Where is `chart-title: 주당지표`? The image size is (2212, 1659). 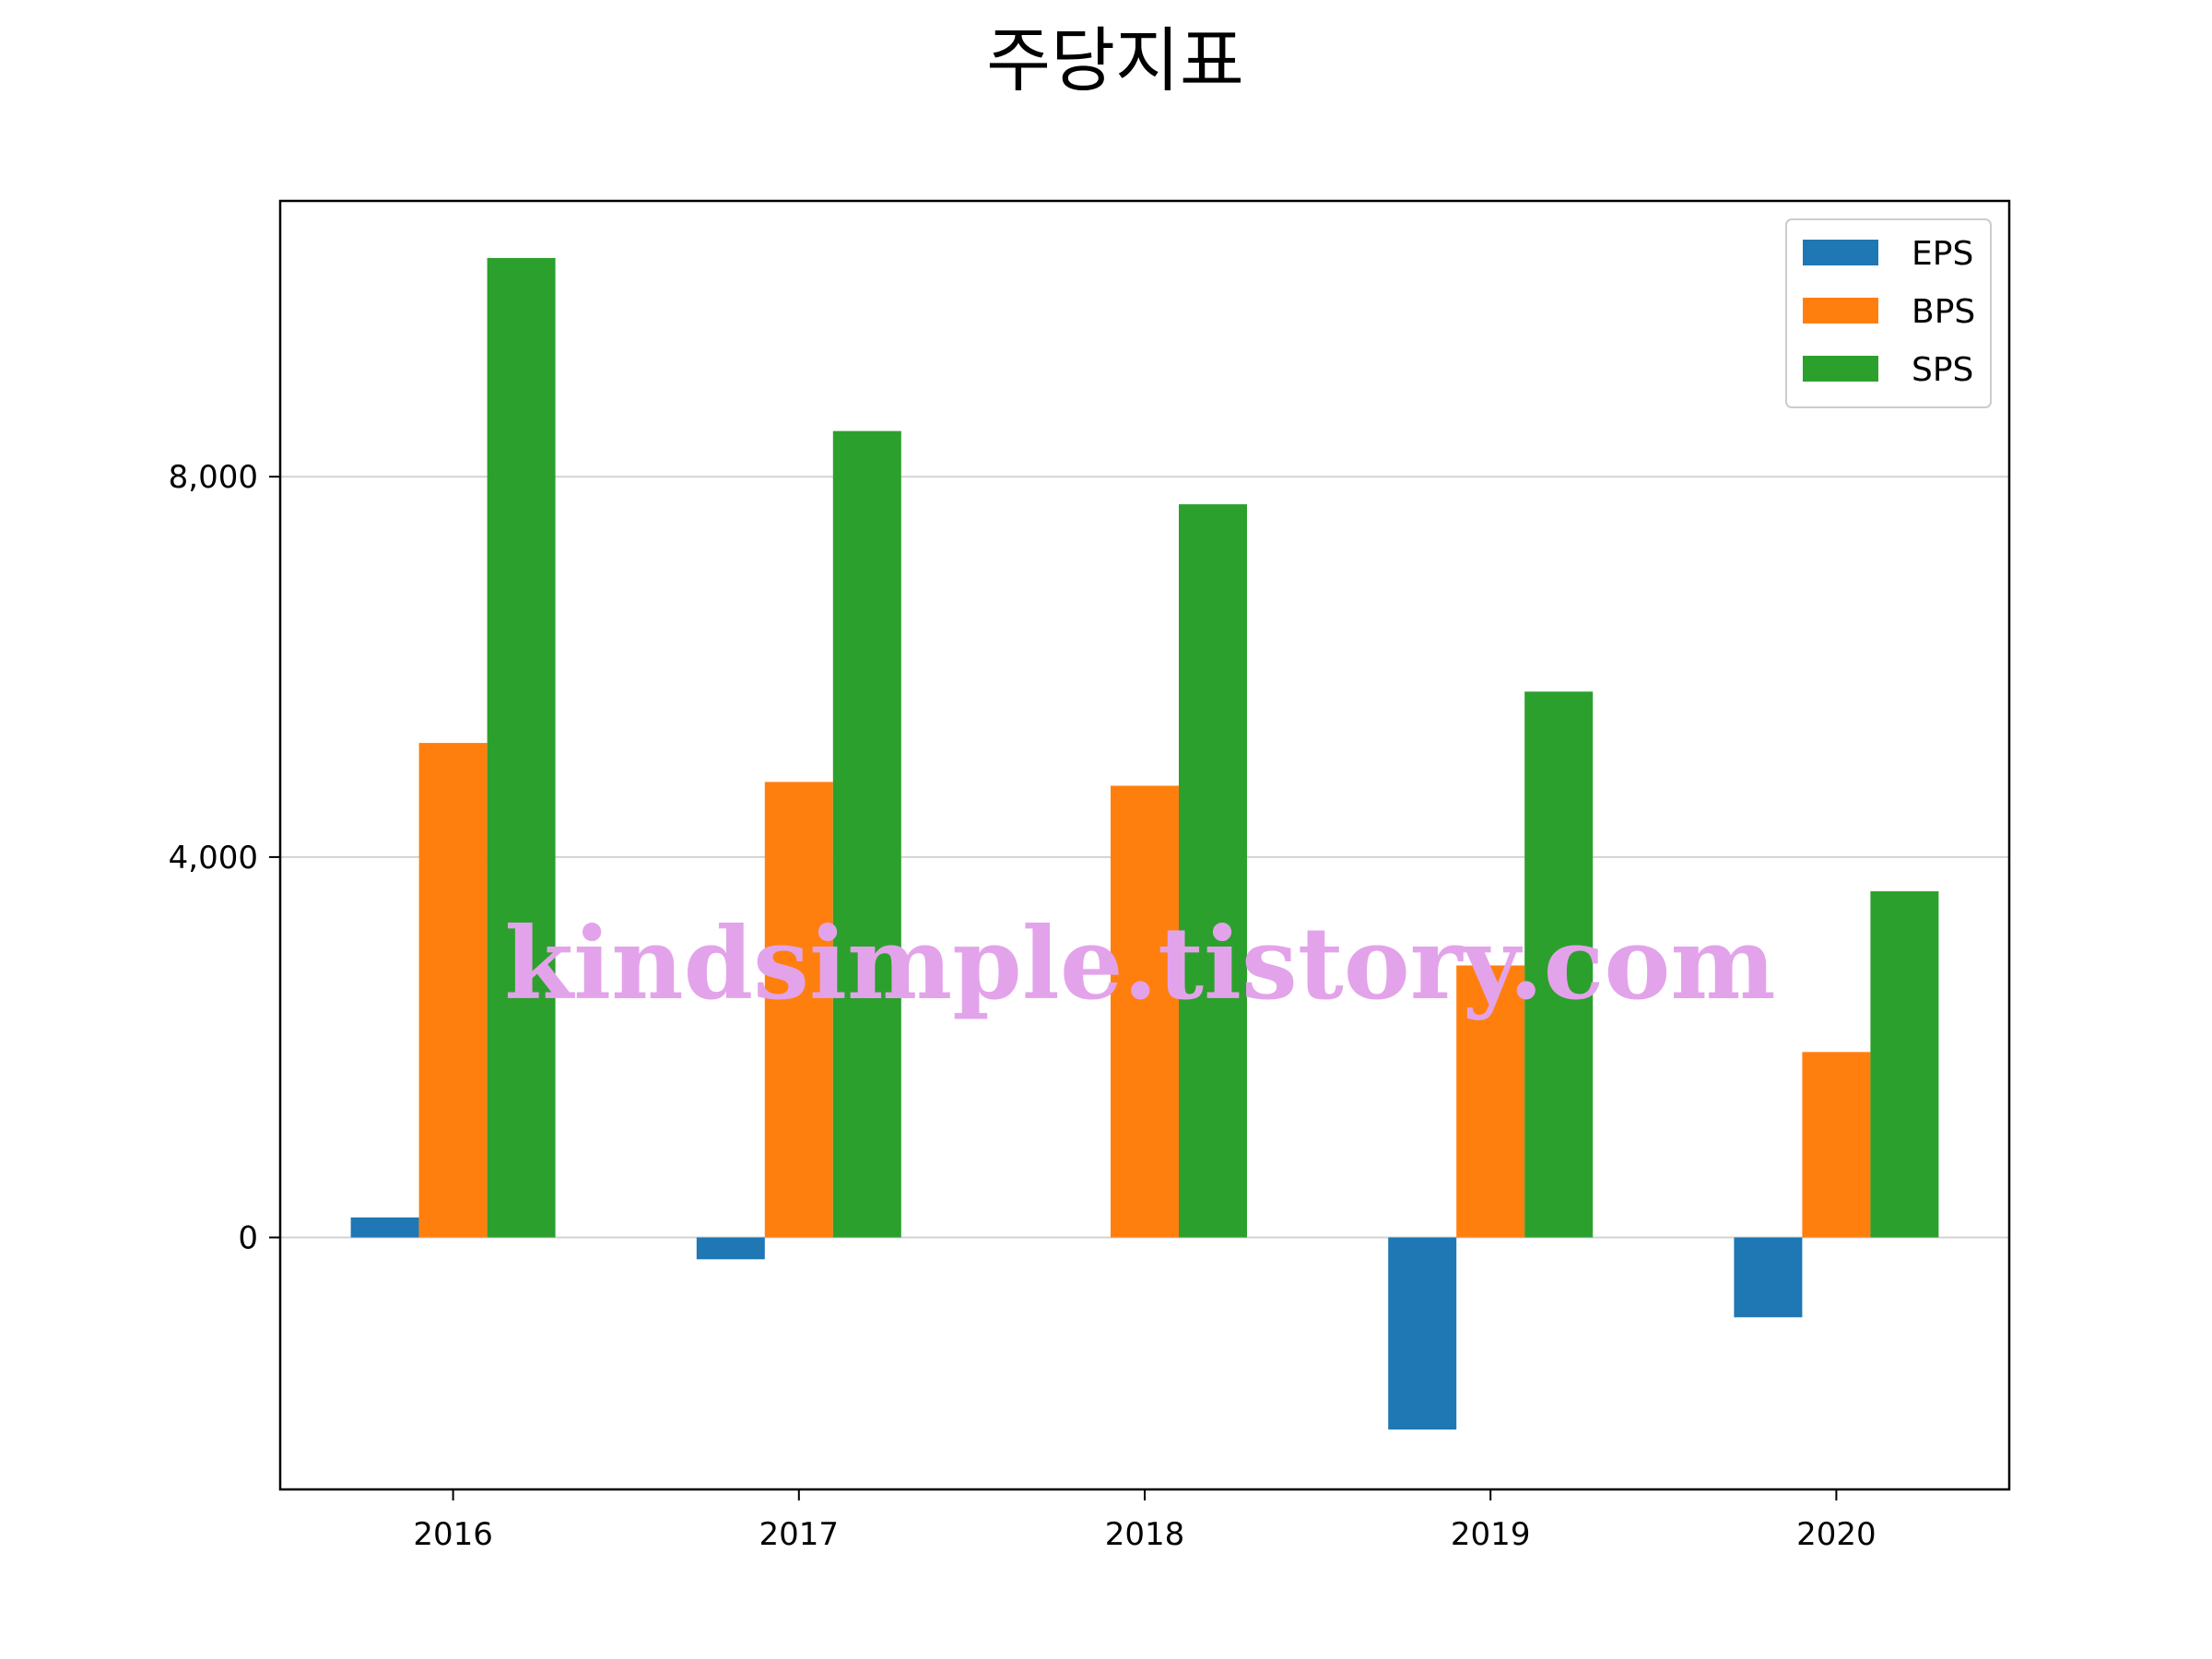
chart-title: 주당지표 is located at coordinates (1115, 60).